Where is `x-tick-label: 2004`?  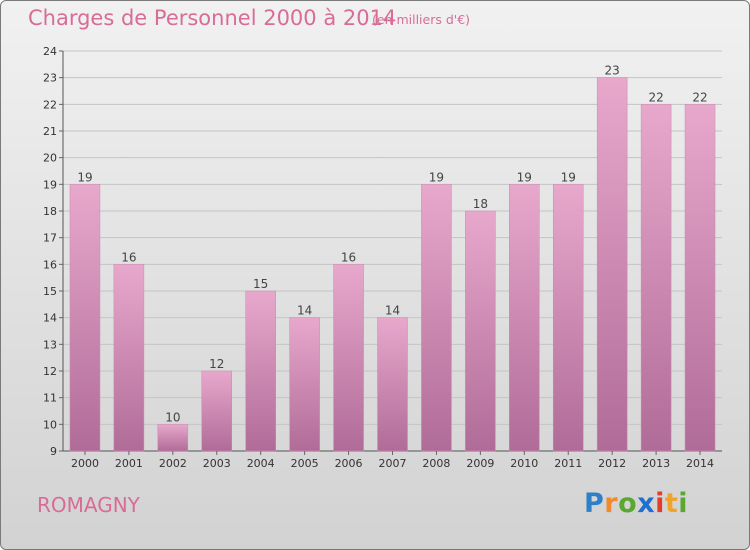
x-tick-label: 2004 is located at coordinates (261, 463).